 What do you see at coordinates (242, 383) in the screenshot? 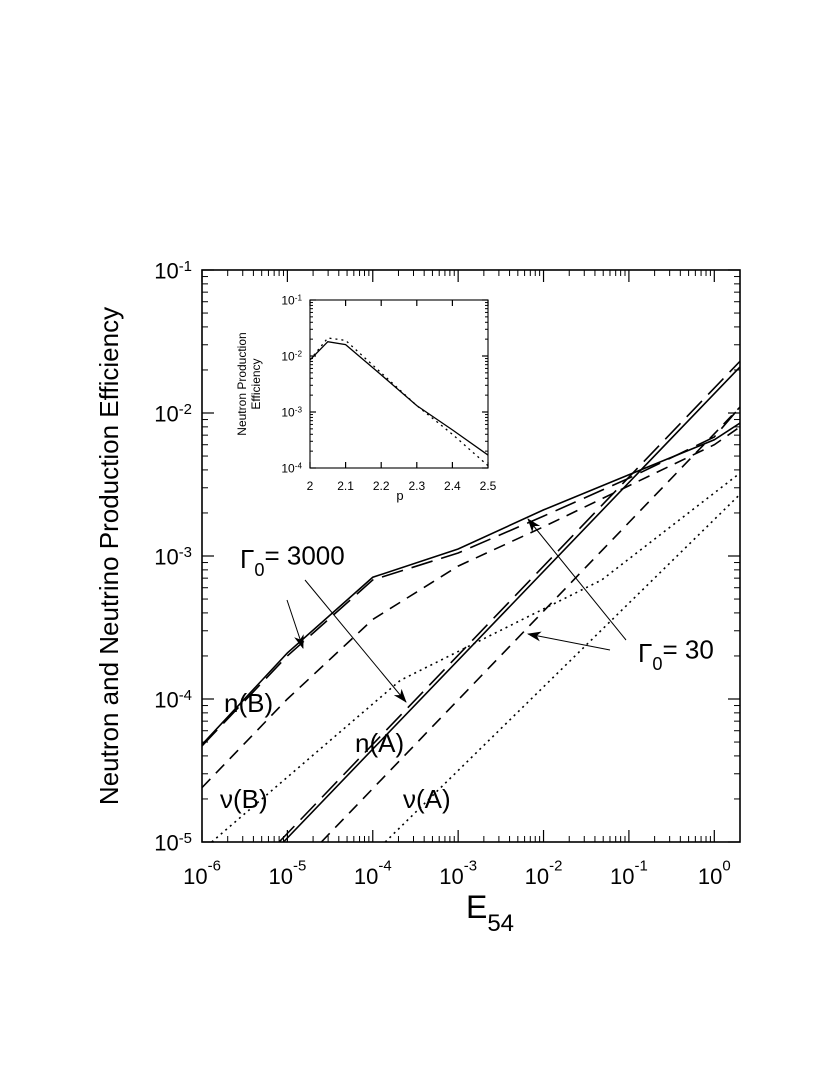
I see `y-axis-title: Neutron Production` at bounding box center [242, 383].